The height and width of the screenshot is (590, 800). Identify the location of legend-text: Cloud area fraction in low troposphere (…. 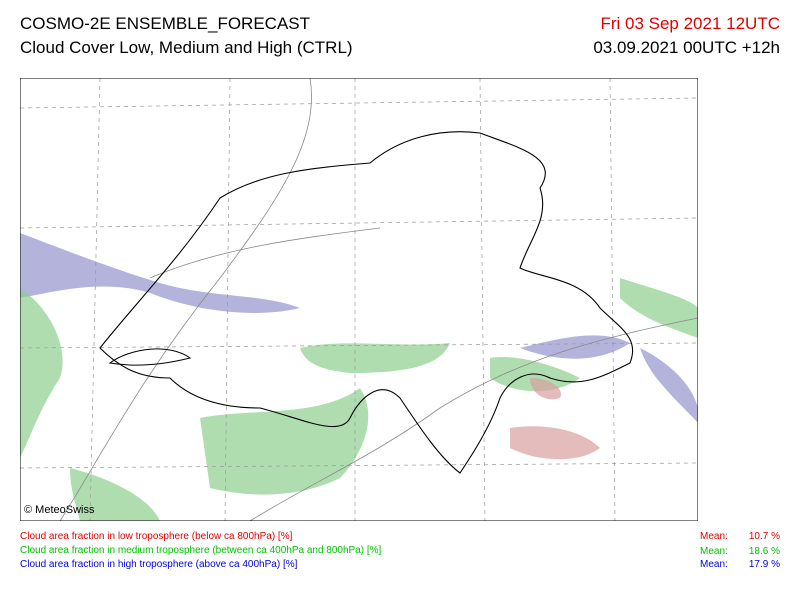
(156, 536).